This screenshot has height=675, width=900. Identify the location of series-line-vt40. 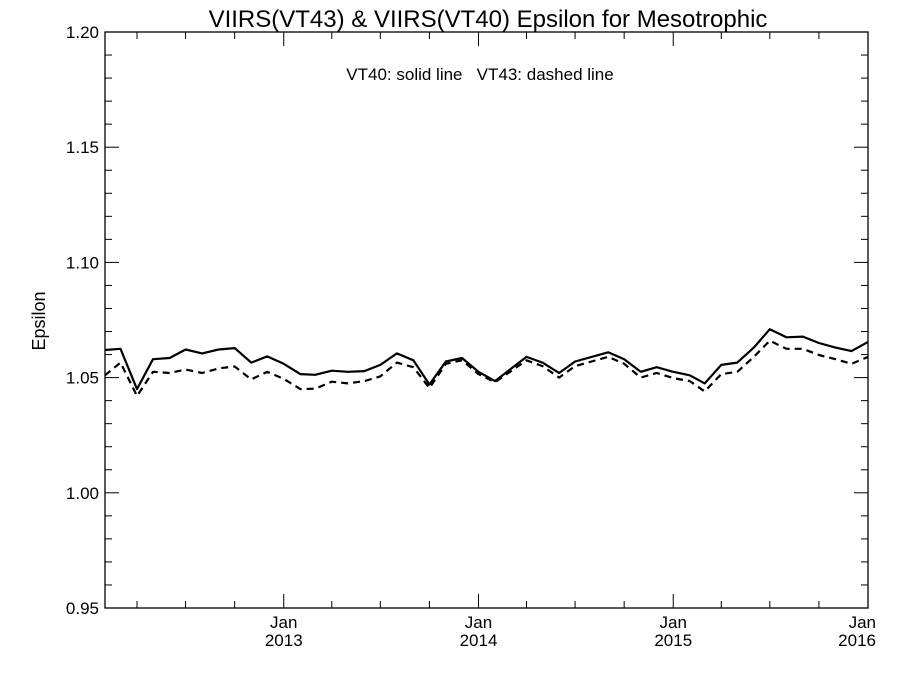
(486, 359).